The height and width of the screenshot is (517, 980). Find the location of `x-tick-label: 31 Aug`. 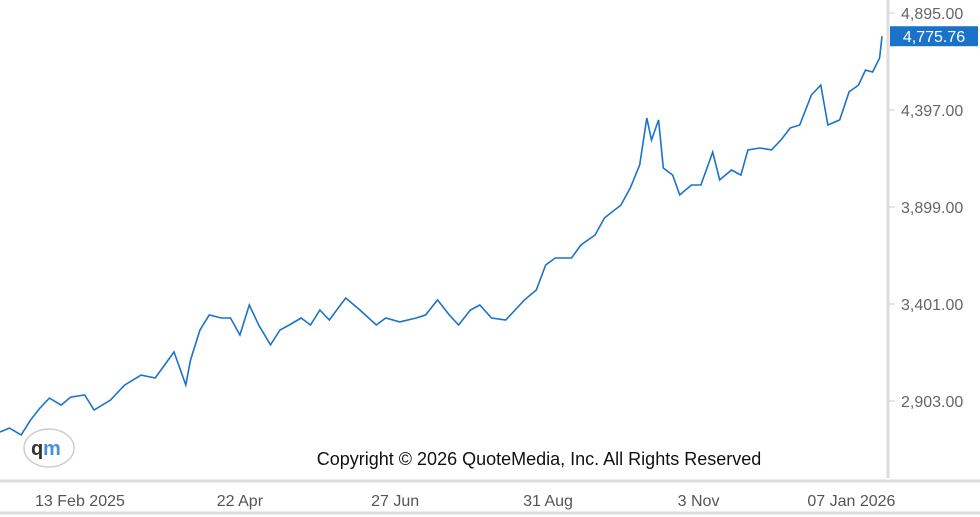

x-tick-label: 31 Aug is located at coordinates (548, 501).